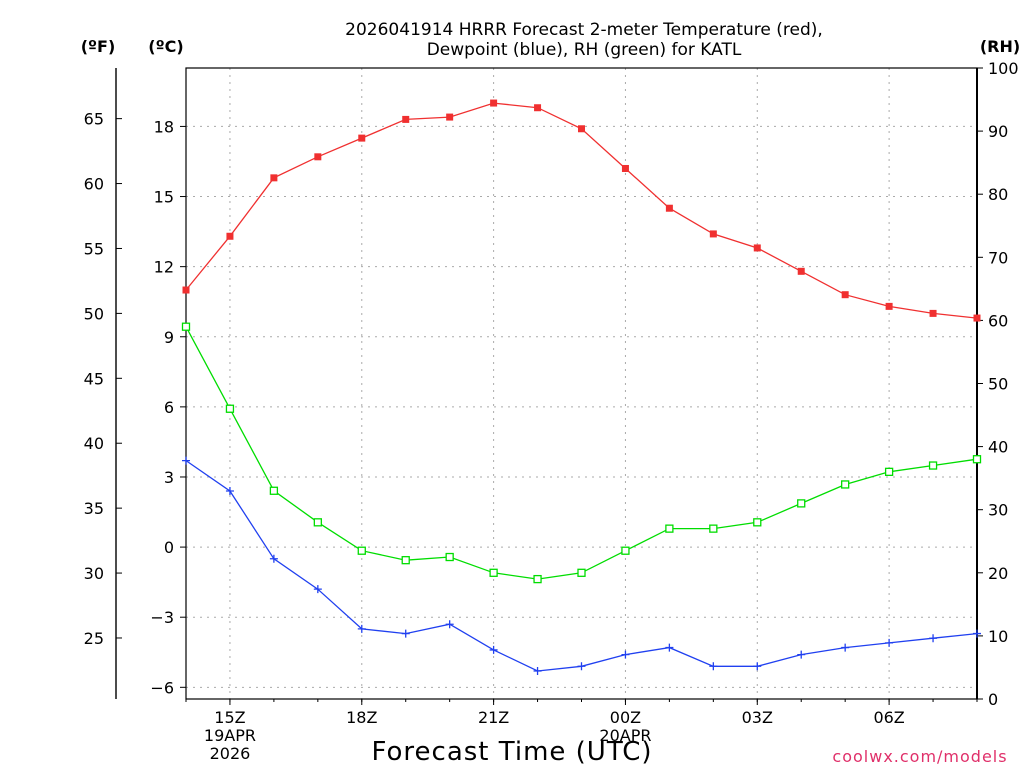 Image resolution: width=1024 pixels, height=773 pixels. What do you see at coordinates (625, 735) in the screenshot?
I see `x-date-label: 20APR` at bounding box center [625, 735].